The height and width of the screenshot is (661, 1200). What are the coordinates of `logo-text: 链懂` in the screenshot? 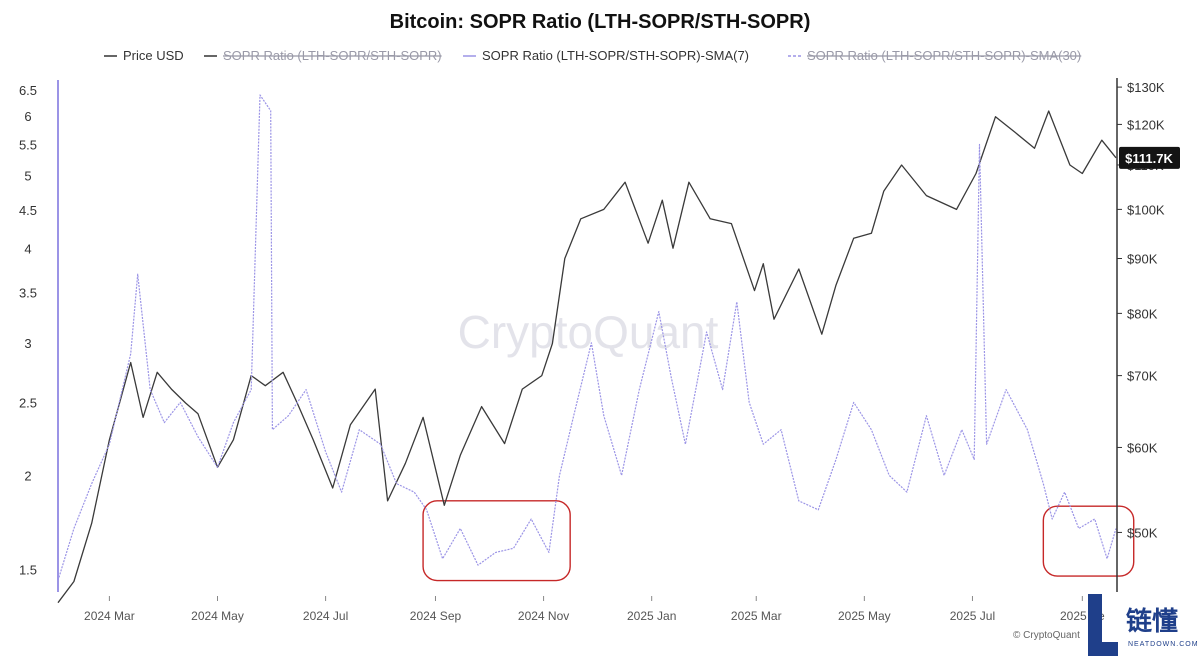 It's located at (1152, 621).